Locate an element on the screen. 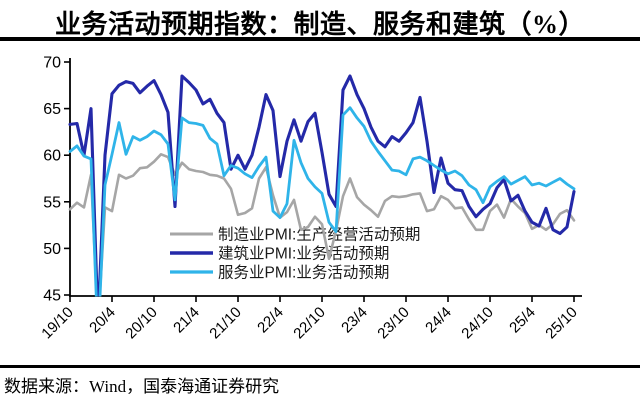 The image size is (640, 401). y-tick-label: 70 is located at coordinates (52, 63).